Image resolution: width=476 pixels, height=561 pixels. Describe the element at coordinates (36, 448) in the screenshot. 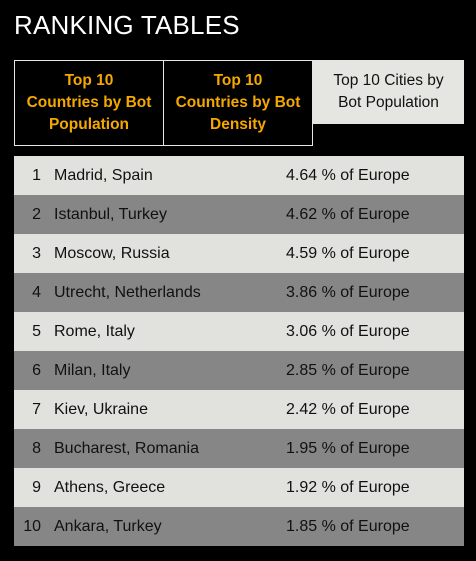

I see `rank-cell: 8` at that location.